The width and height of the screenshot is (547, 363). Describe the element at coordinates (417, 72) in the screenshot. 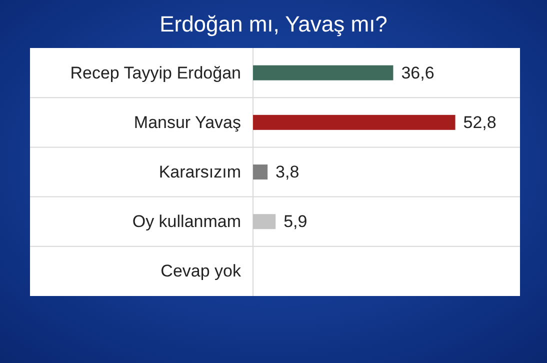

I see `data-label: 36,6` at that location.